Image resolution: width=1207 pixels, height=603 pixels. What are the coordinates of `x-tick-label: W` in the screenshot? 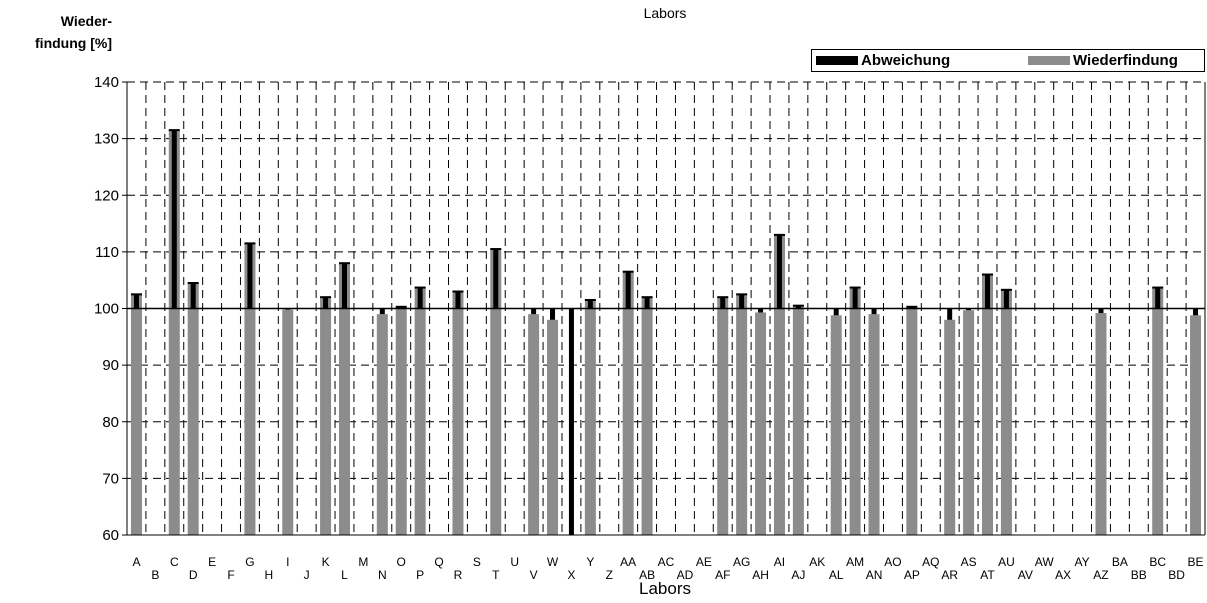 It's located at (553, 562).